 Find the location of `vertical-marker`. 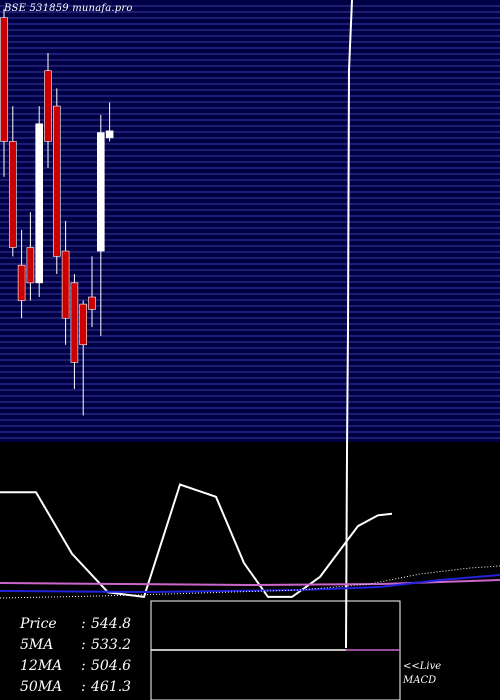

vertical-marker is located at coordinates (349, 324).